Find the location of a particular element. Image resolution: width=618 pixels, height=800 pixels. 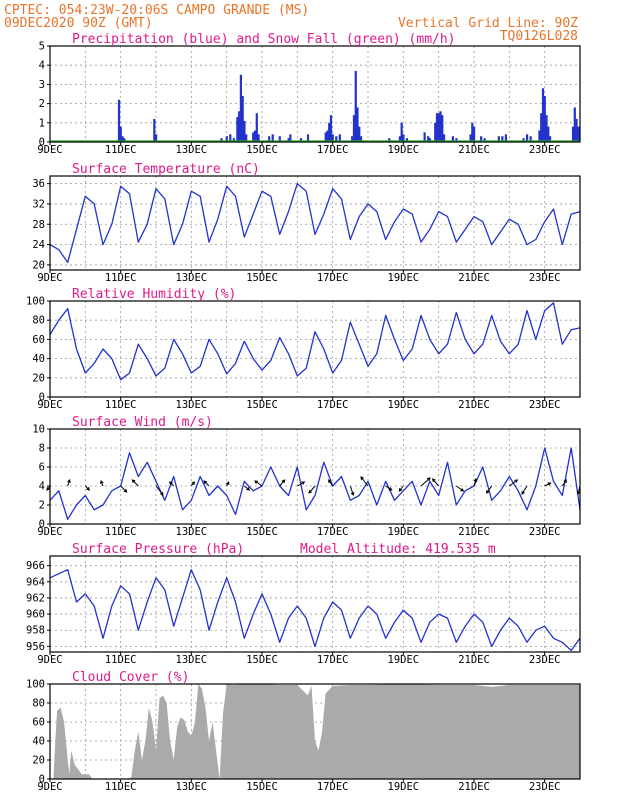

cloud-cover-area is located at coordinates (315, 731).